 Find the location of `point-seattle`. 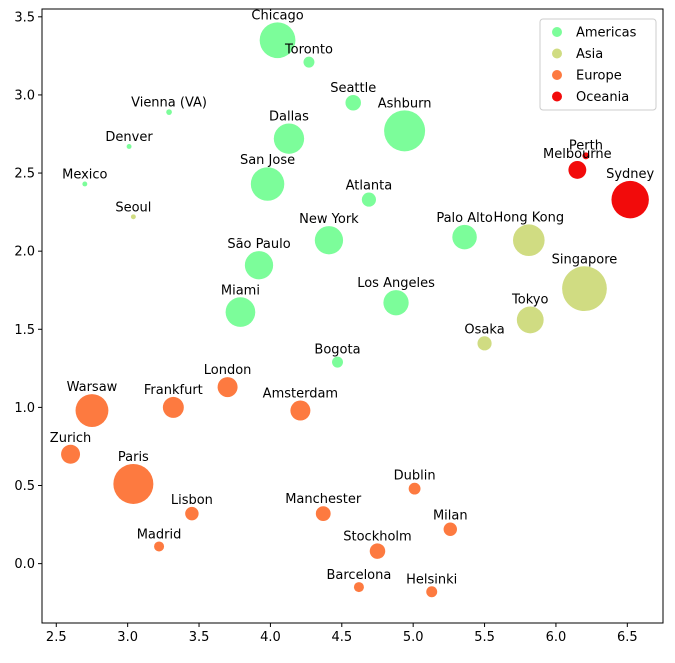

point-seattle is located at coordinates (353, 102).